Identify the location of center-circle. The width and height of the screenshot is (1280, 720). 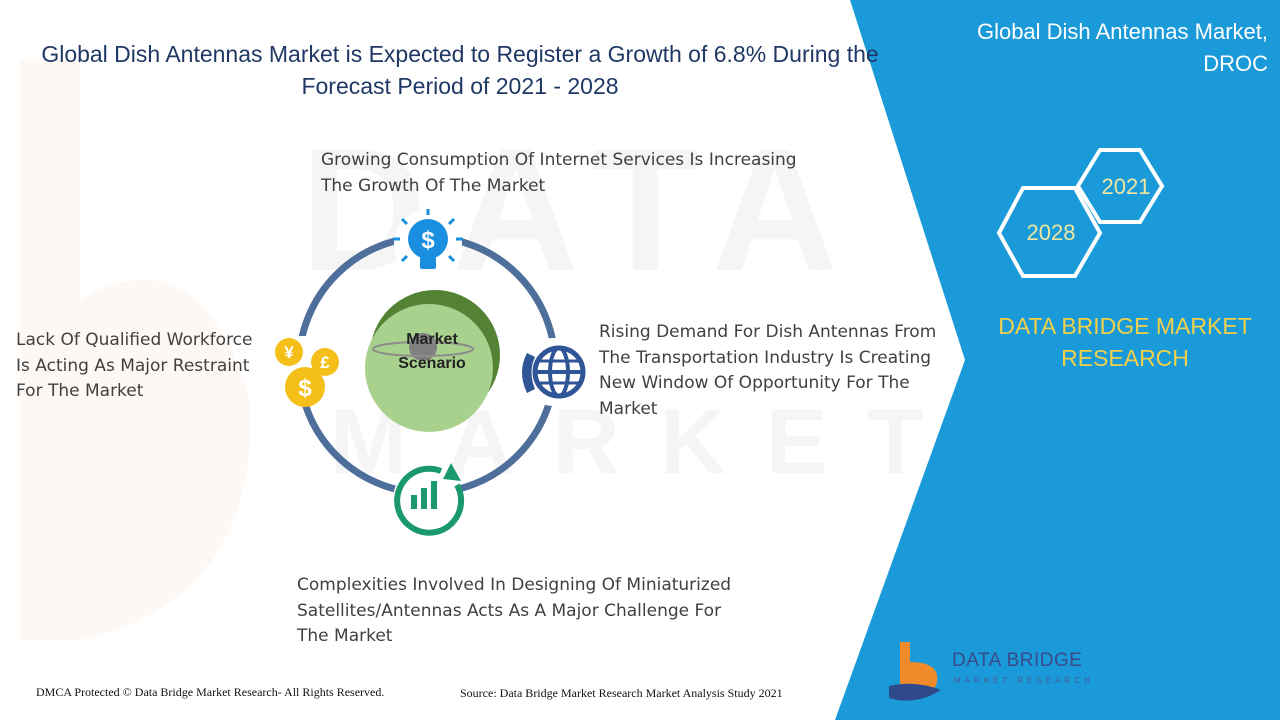
(429, 368).